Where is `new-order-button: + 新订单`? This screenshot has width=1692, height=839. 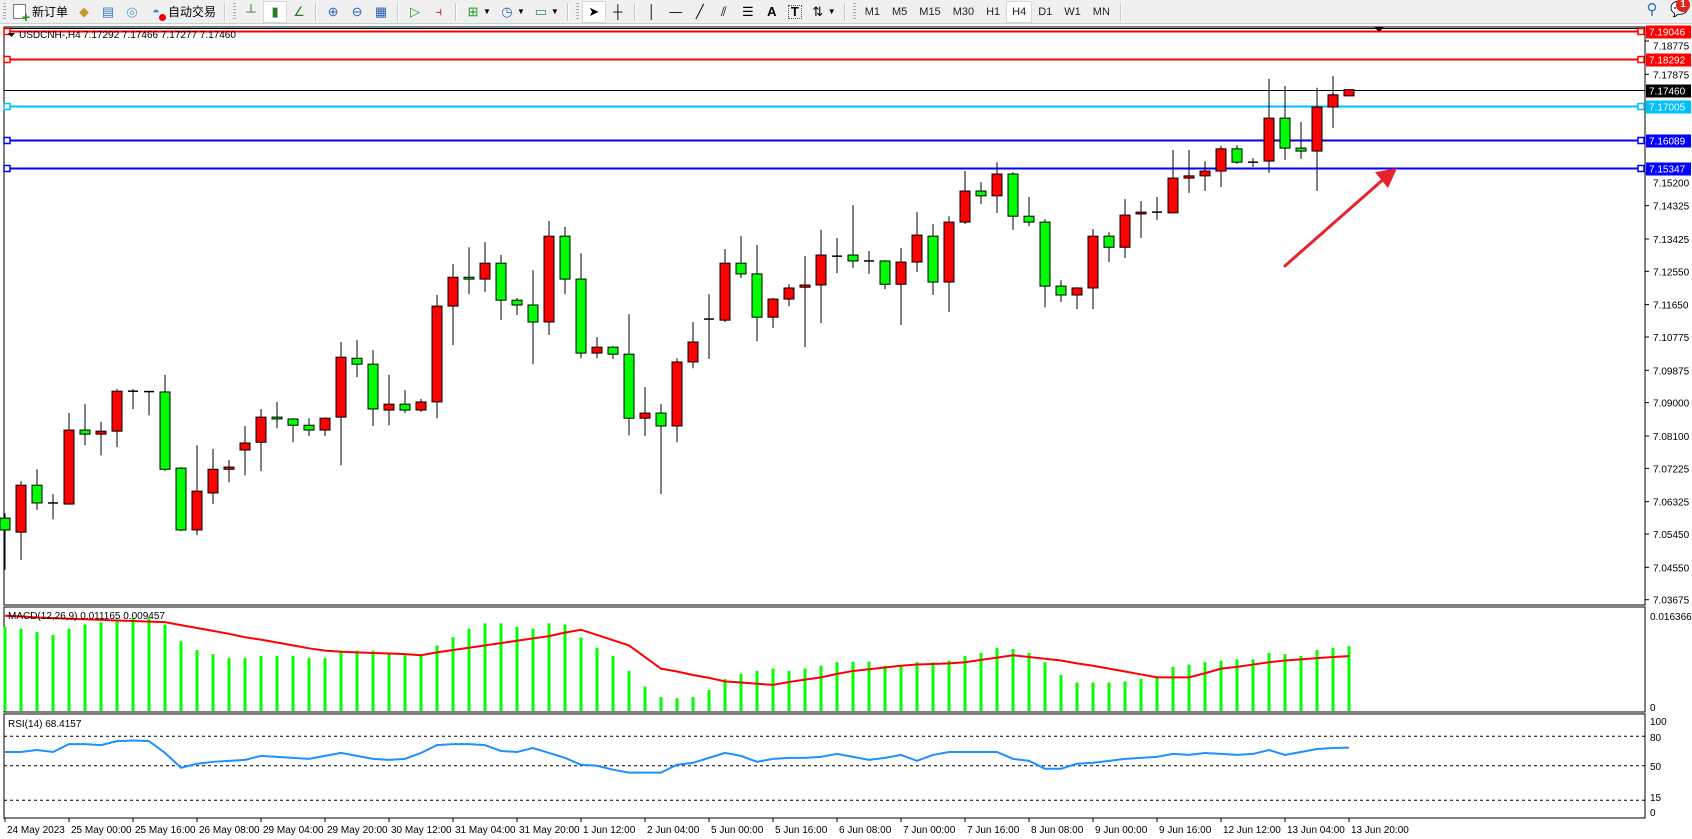
new-order-button: + 新订单 is located at coordinates (40, 13).